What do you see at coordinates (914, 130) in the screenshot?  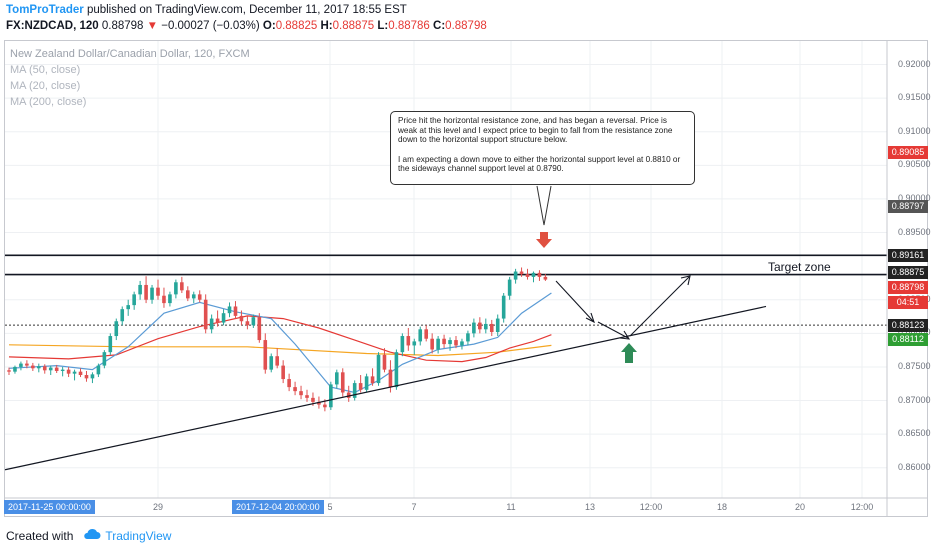 I see `price-axis-label: 0.91000` at bounding box center [914, 130].